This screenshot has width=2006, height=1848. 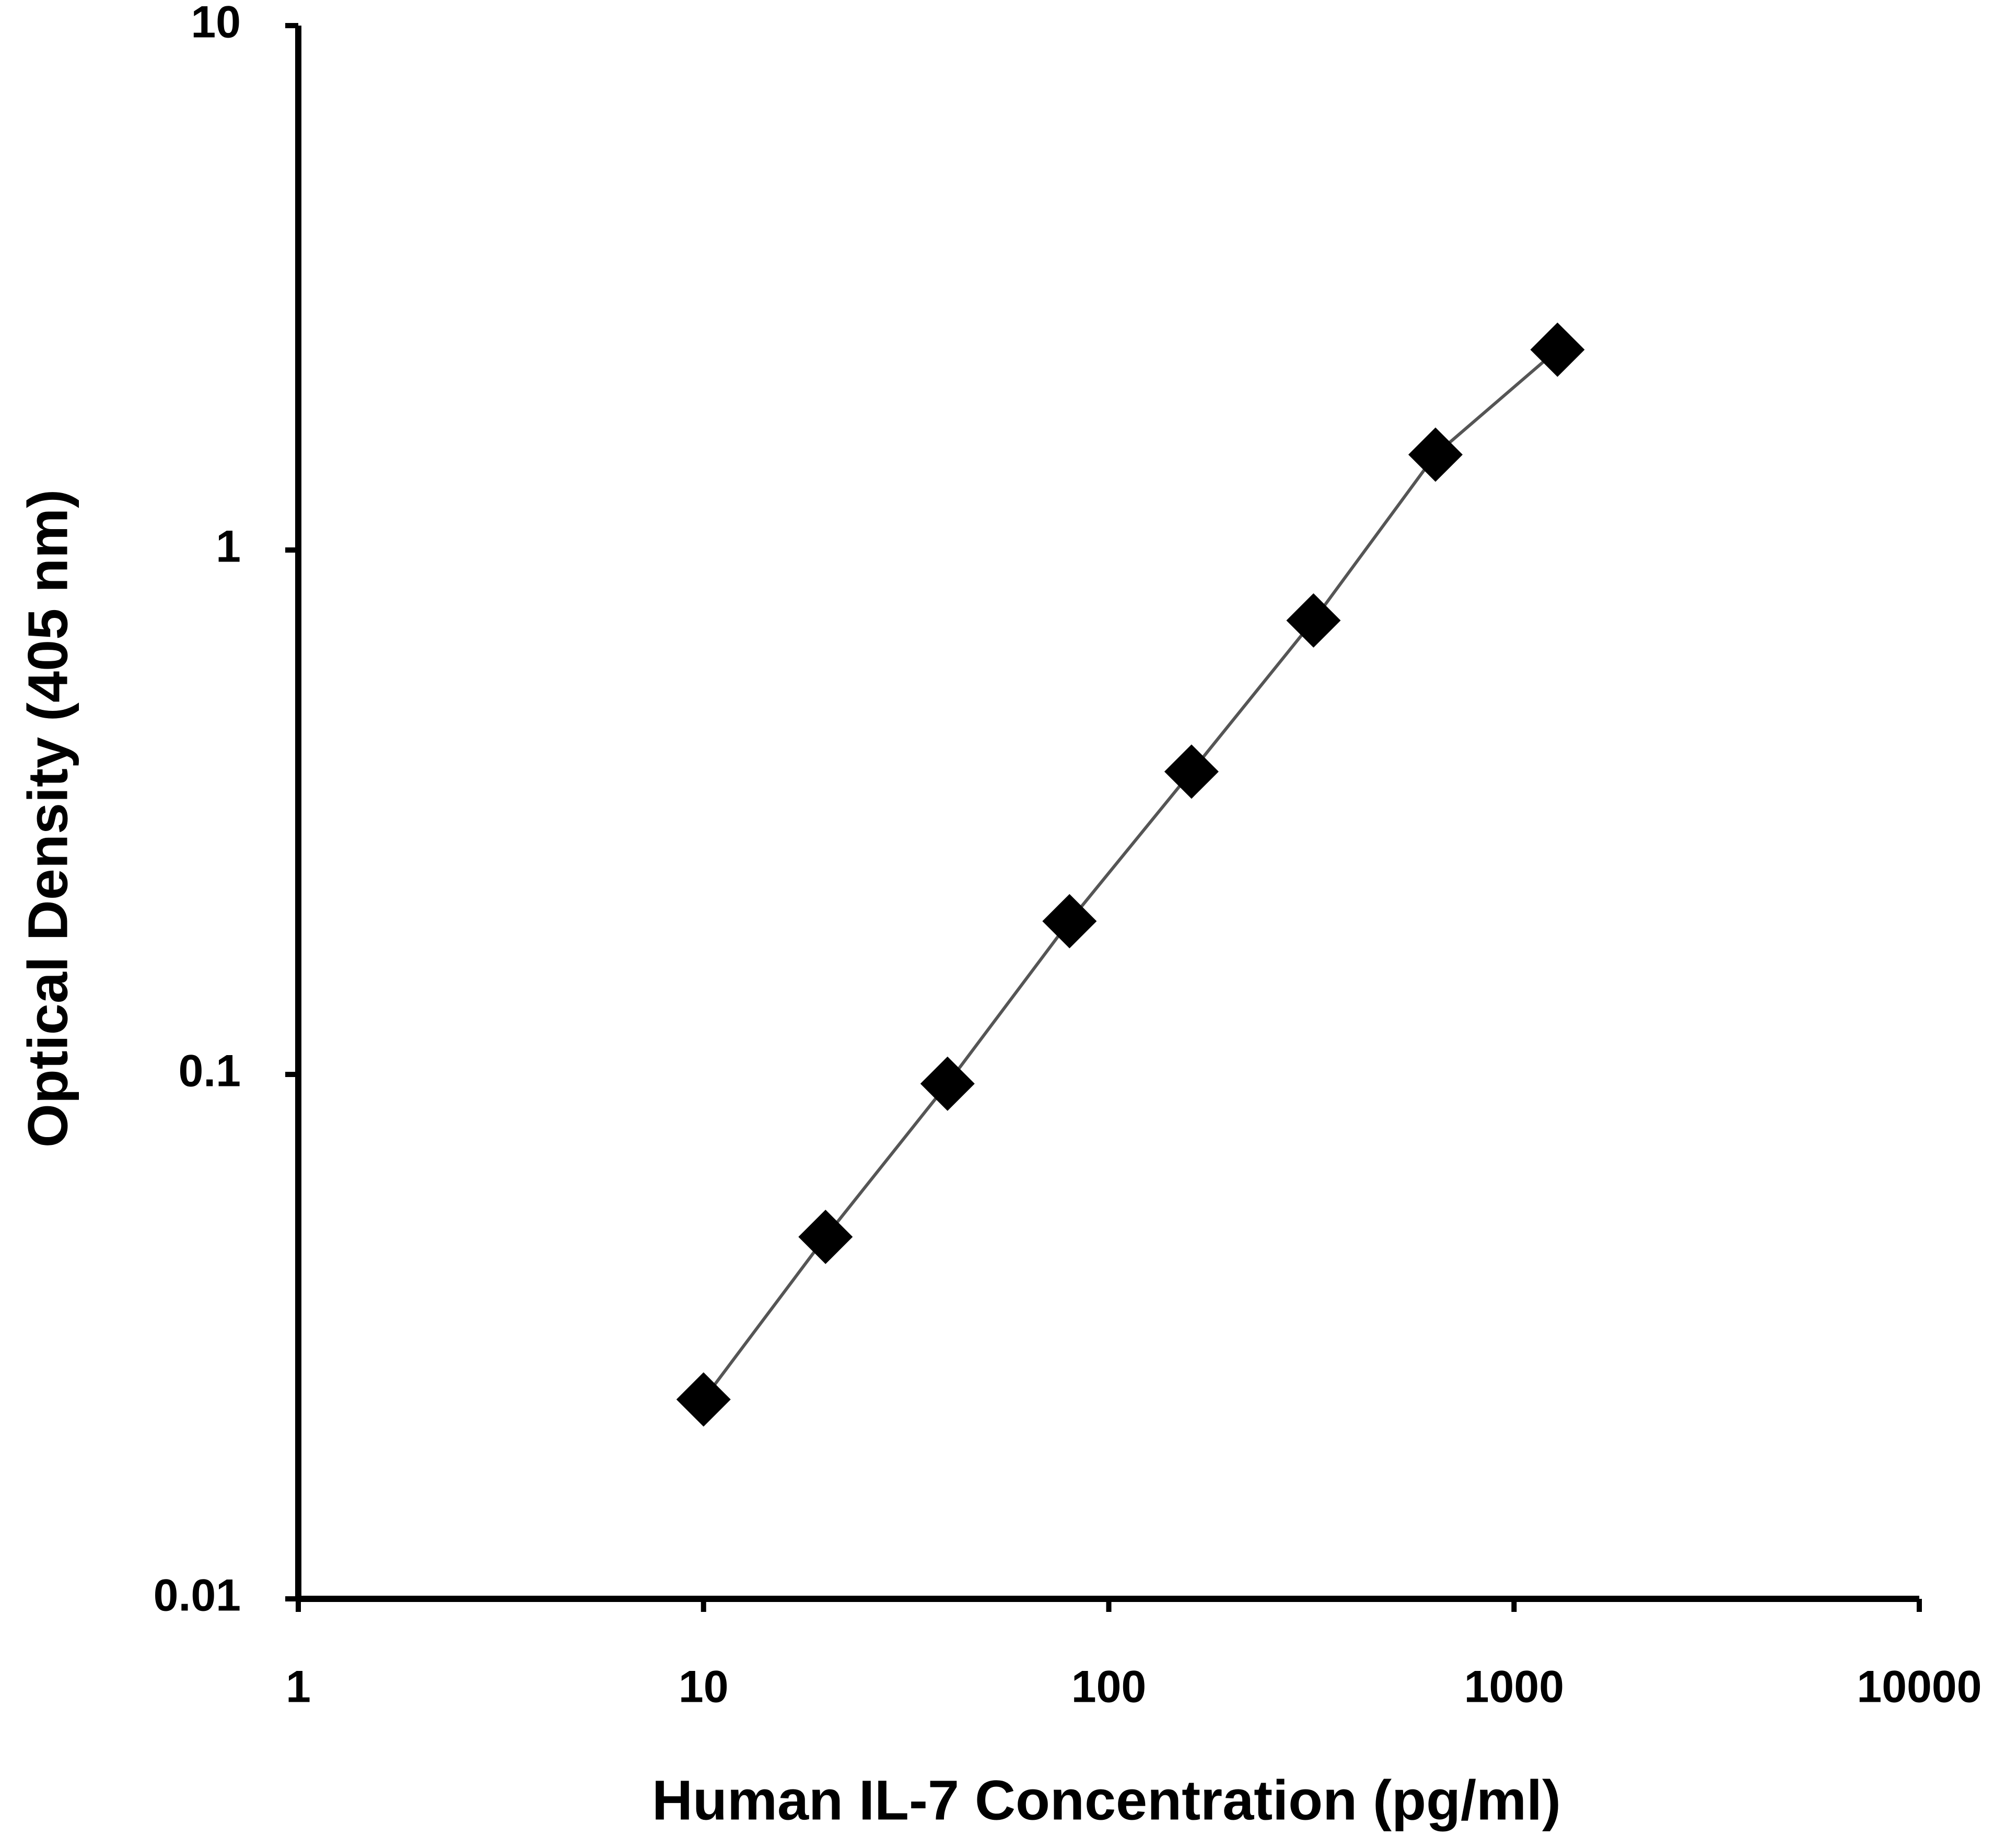 What do you see at coordinates (209, 1071) in the screenshot?
I see `y-tick-label: 0.1` at bounding box center [209, 1071].